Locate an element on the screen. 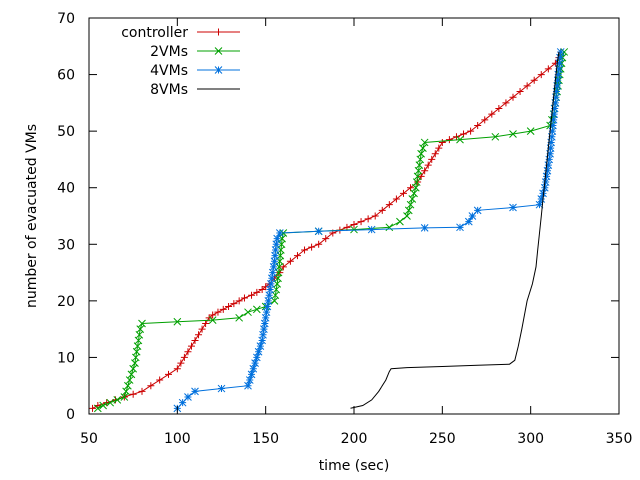 The height and width of the screenshot is (480, 640). x-tick-label: 300 is located at coordinates (530, 439).